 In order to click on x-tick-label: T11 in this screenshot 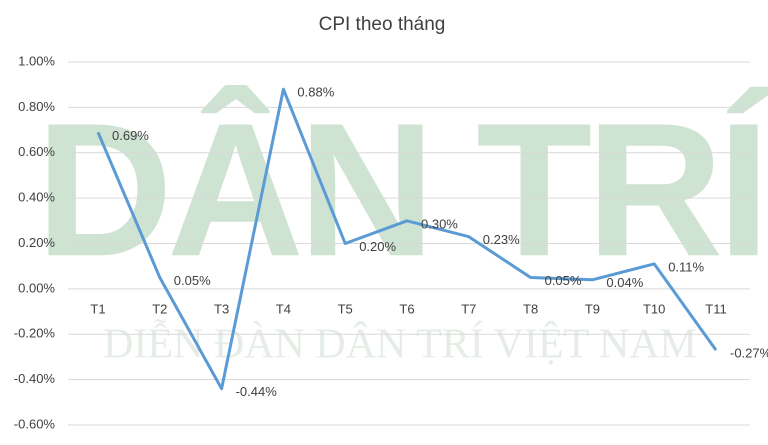, I will do `click(715, 308)`.